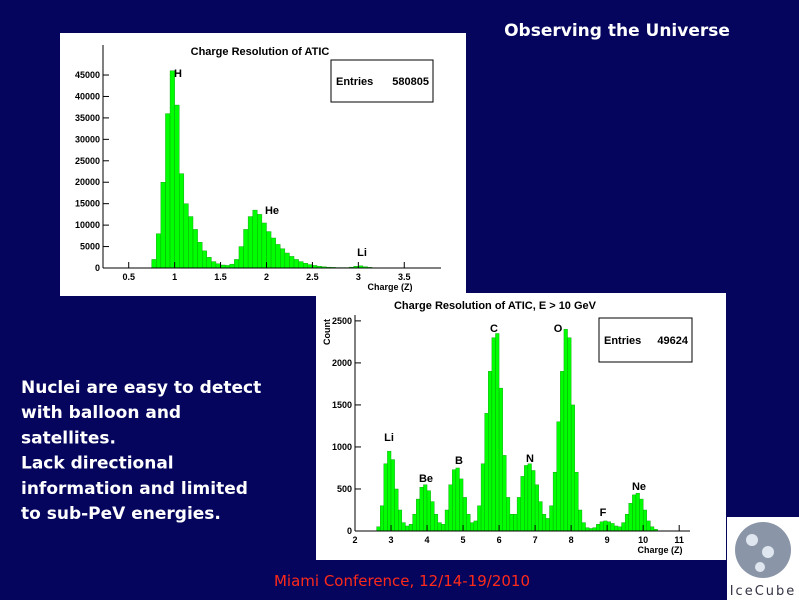 This screenshot has height=600, width=799. Describe the element at coordinates (427, 540) in the screenshot. I see `x-tick-label: 4` at that location.